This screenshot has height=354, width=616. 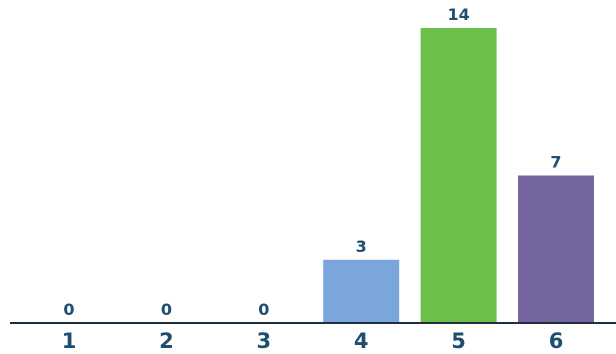 What do you see at coordinates (556, 341) in the screenshot?
I see `x-tick-label-6: 6` at bounding box center [556, 341].